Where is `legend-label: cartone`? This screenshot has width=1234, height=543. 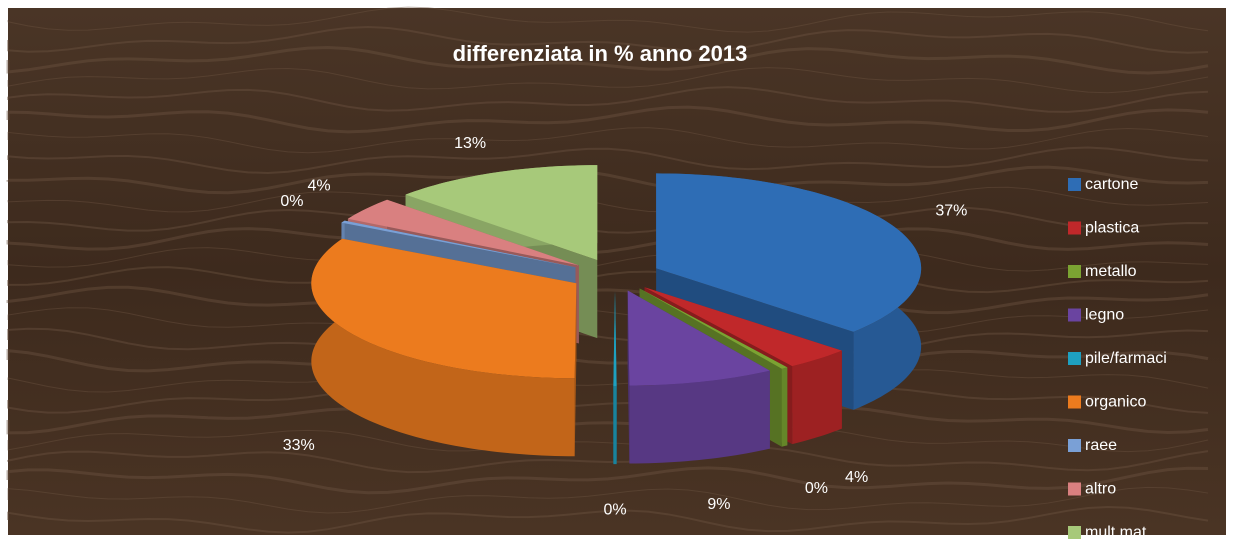
legend-label: cartone is located at coordinates (1111, 184).